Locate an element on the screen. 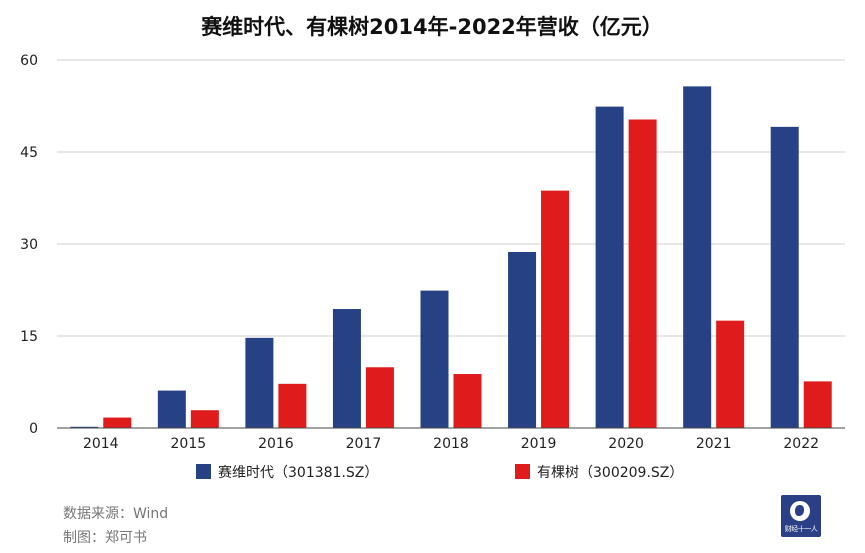  bar-yks-2022 is located at coordinates (817, 404).